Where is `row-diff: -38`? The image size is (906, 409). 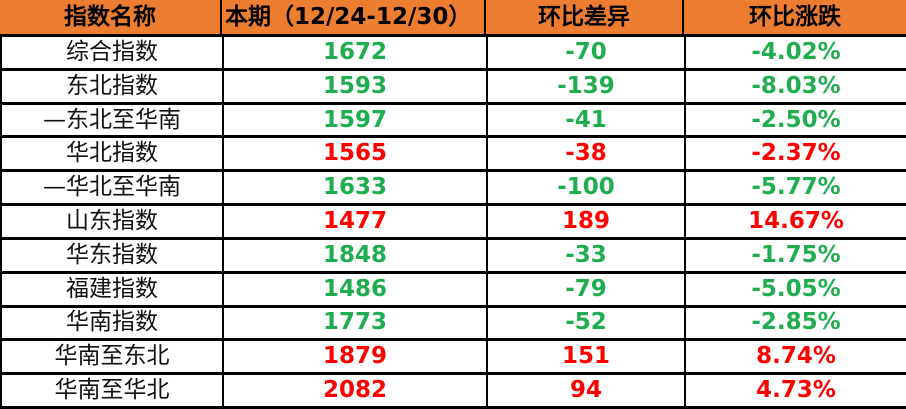
row-diff: -38 is located at coordinates (587, 154).